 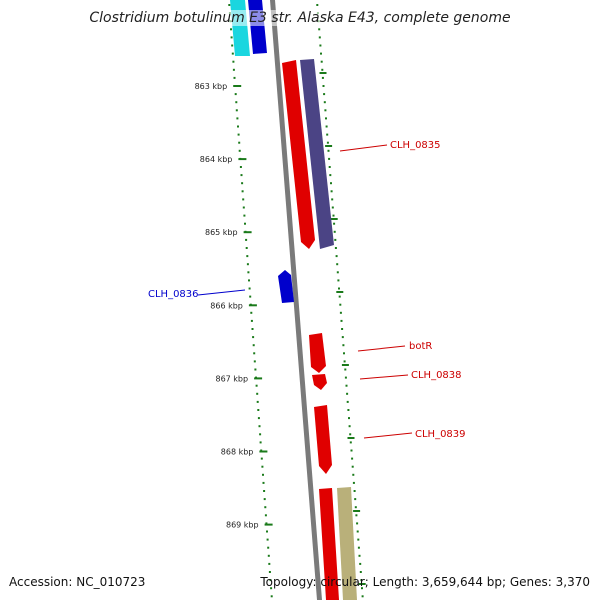 What do you see at coordinates (381, 348) in the screenshot?
I see `leader-botr` at bounding box center [381, 348].